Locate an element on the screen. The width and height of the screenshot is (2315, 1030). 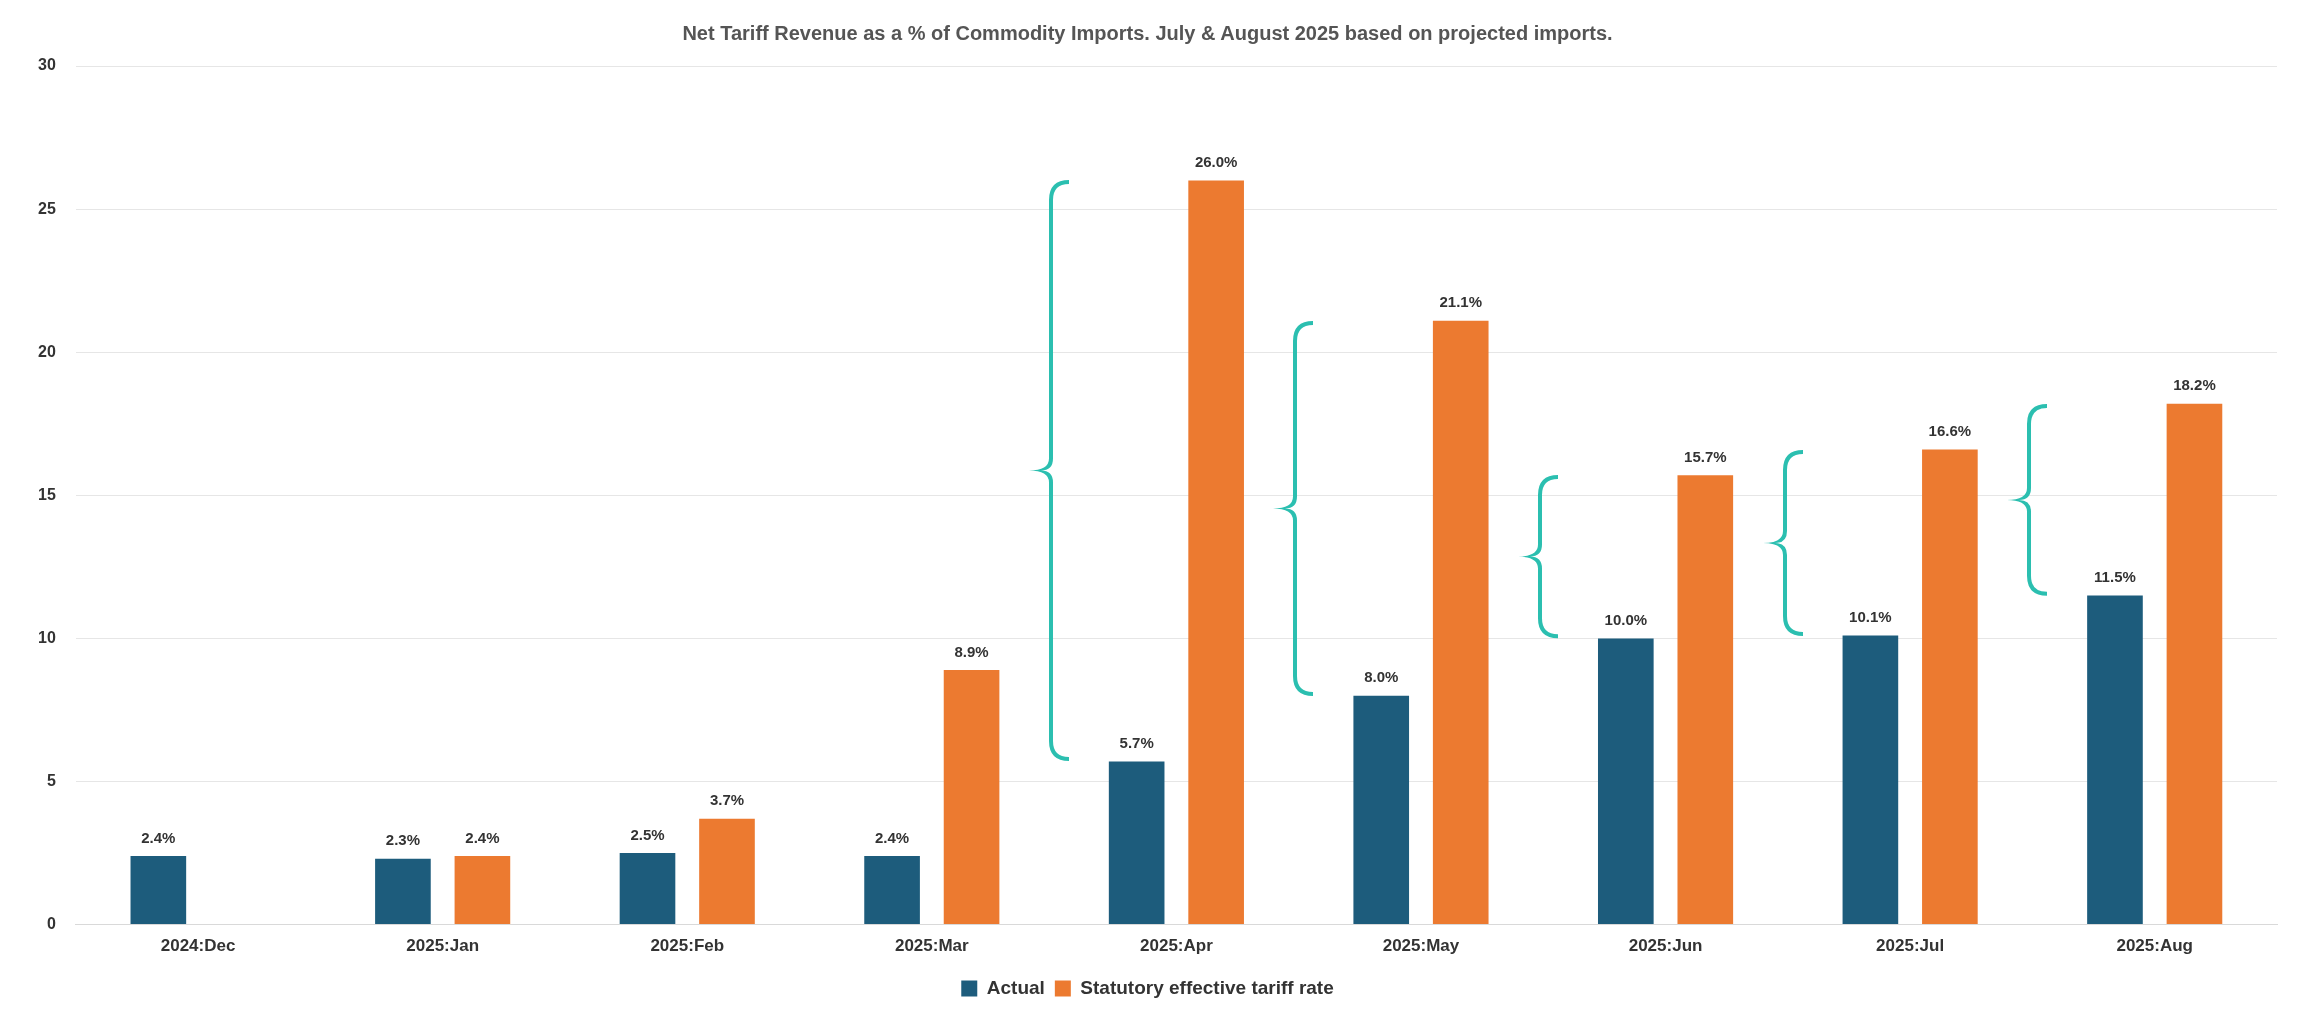
y-tick-label: 5 is located at coordinates (51, 780).